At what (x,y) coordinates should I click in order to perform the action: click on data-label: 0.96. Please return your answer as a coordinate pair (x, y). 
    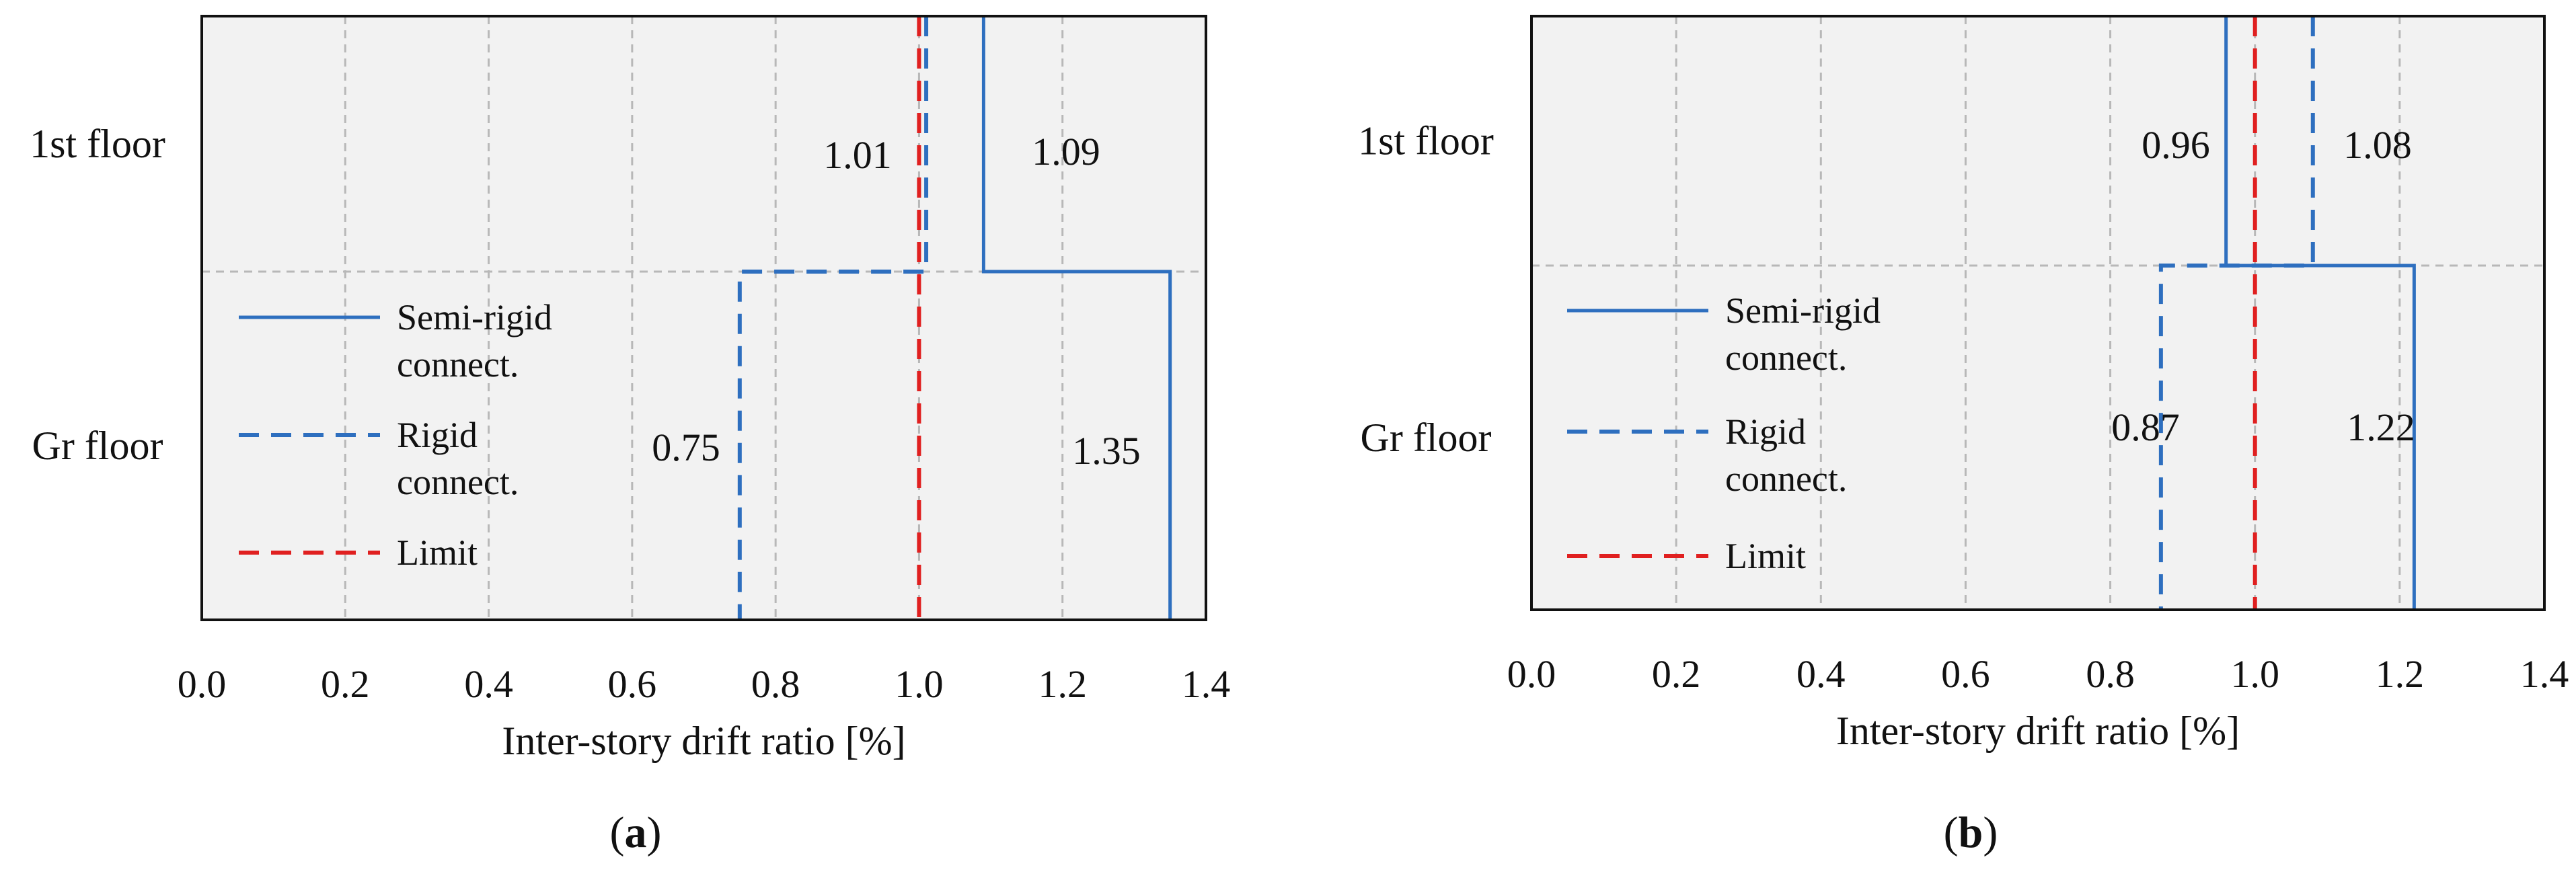
    Looking at the image, I should click on (2176, 145).